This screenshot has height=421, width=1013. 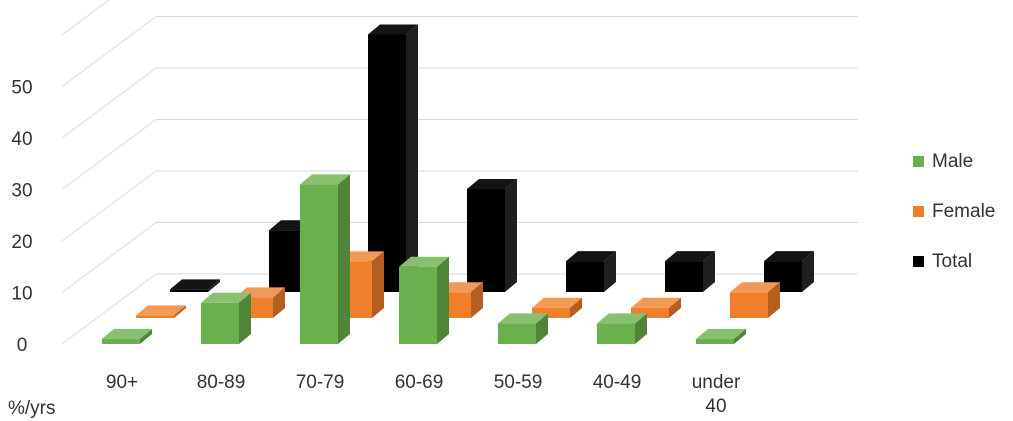 I want to click on legend-item-total: Total, so click(x=942, y=261).